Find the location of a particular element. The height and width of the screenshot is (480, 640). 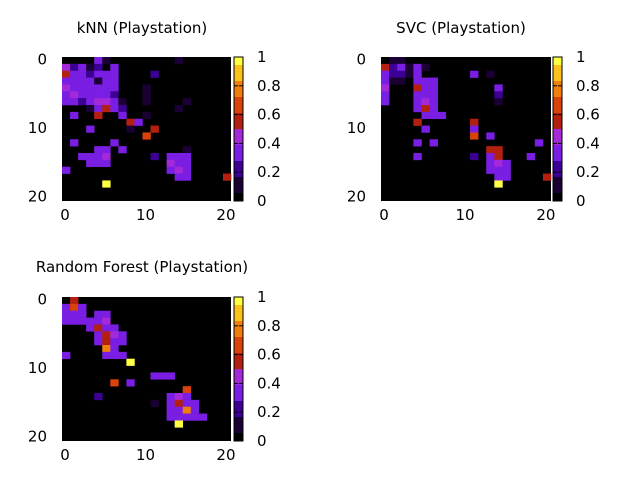

colorbar-tick-label: 0 is located at coordinates (262, 201).